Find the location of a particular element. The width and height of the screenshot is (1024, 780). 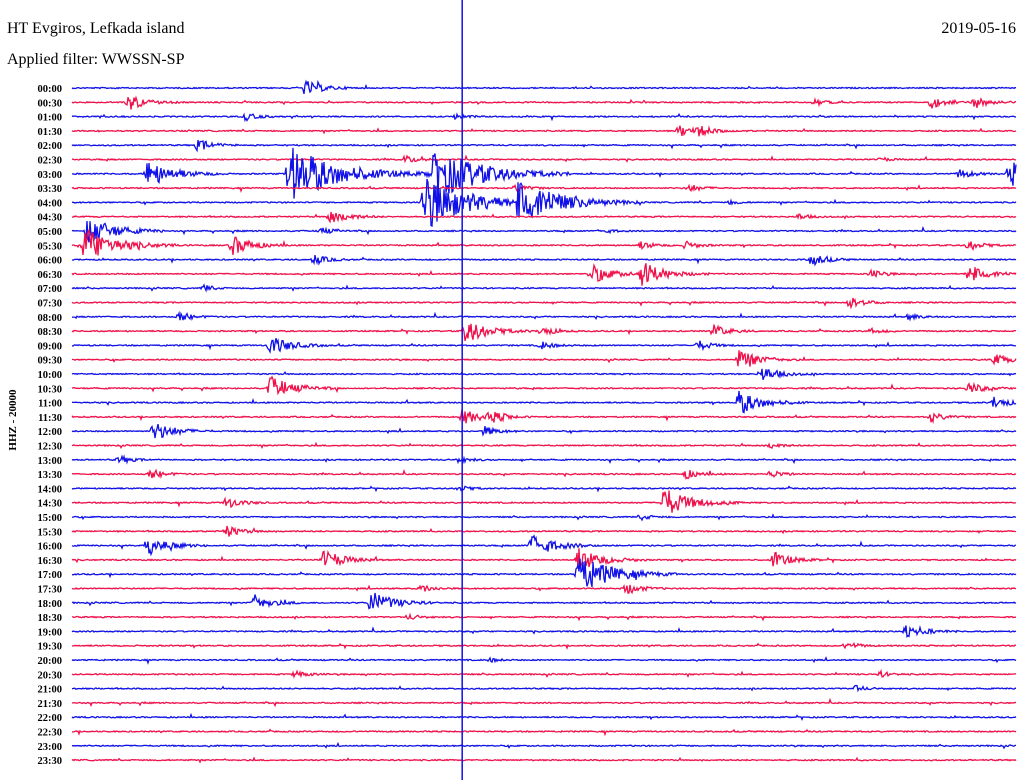

row-time-label: 03:00 is located at coordinates (50, 175).